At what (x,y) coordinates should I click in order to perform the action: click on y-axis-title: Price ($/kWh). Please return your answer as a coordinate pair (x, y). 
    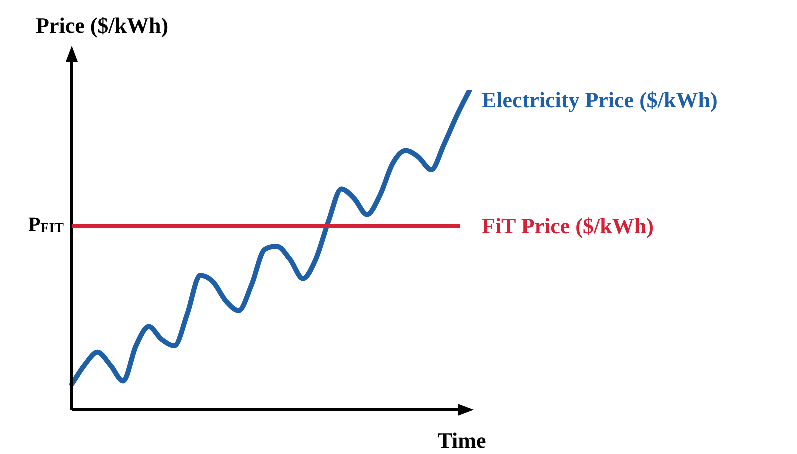
    Looking at the image, I should click on (102, 25).